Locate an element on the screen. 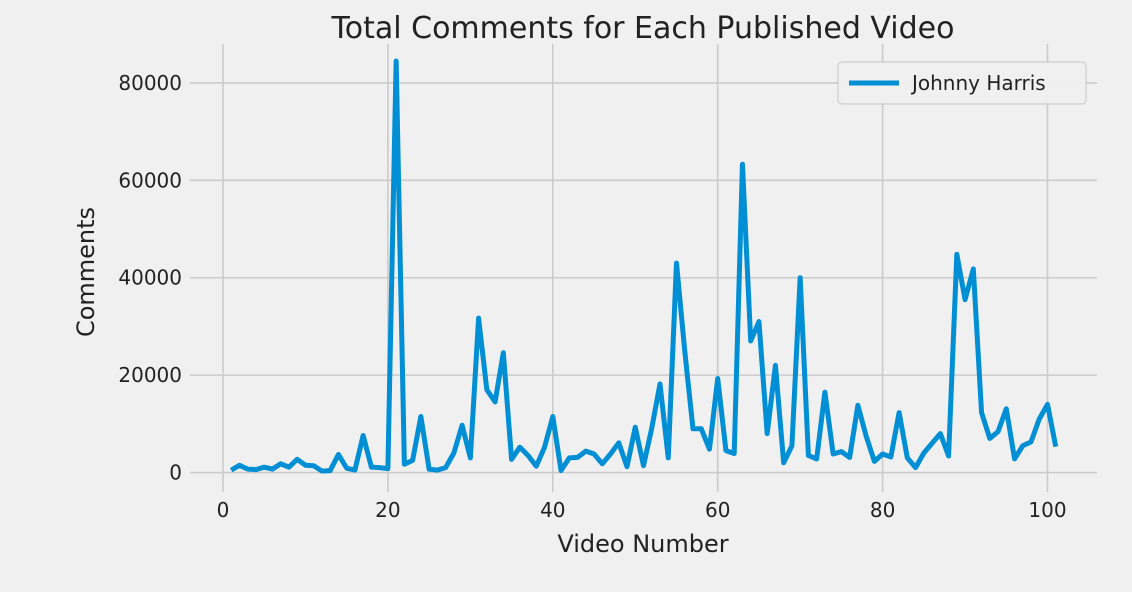 The image size is (1132, 592). legend-box is located at coordinates (962, 83).